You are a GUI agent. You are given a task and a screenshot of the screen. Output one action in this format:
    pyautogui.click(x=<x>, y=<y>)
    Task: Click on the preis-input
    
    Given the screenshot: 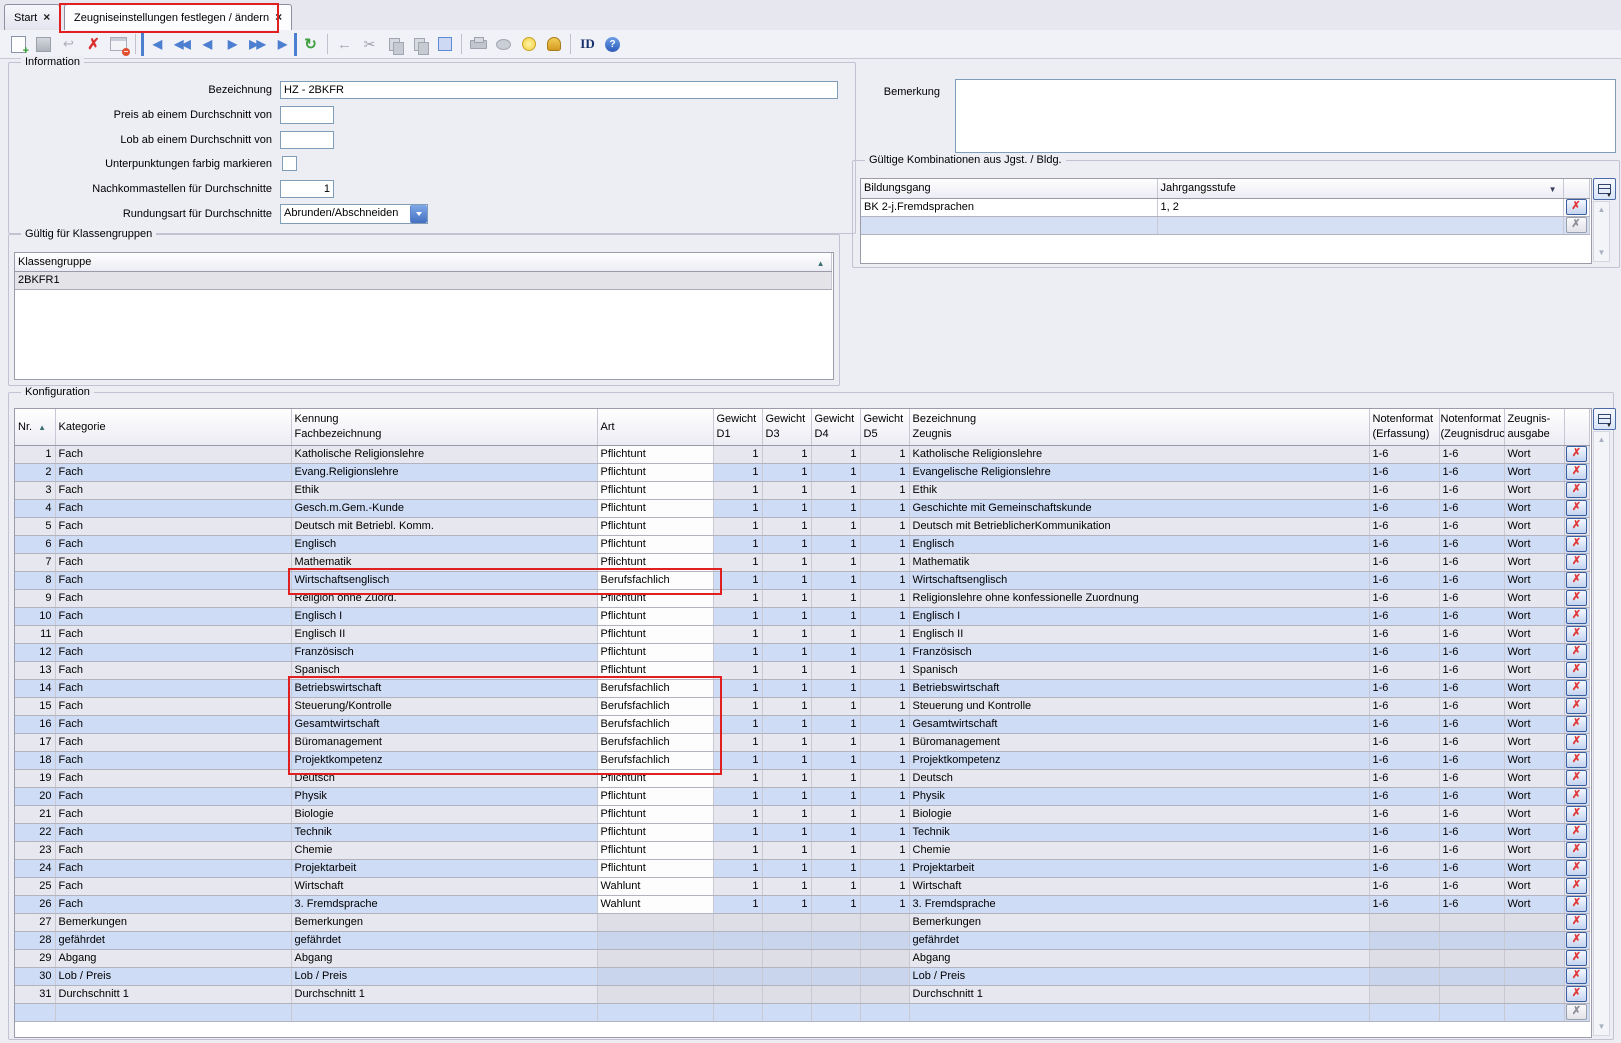 What is the action you would take?
    pyautogui.click(x=307, y=115)
    